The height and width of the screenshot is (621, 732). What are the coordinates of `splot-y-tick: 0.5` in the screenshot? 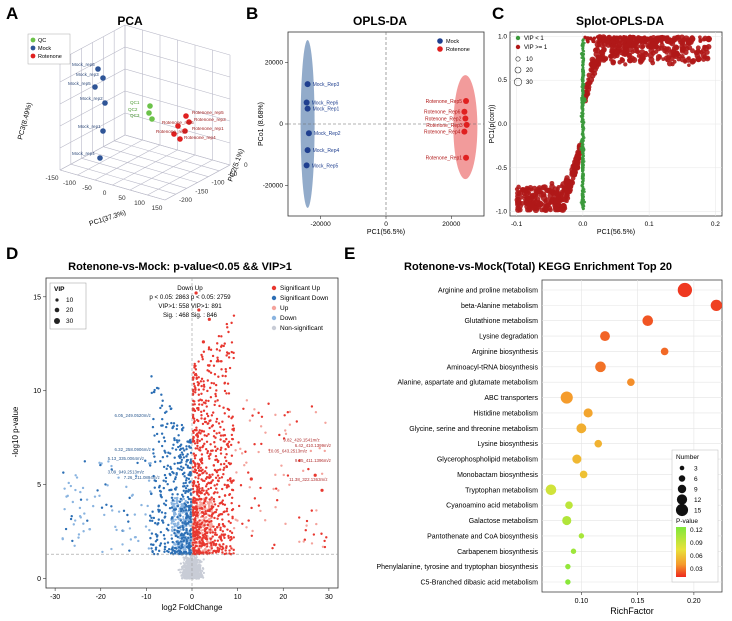 It's located at (502, 80).